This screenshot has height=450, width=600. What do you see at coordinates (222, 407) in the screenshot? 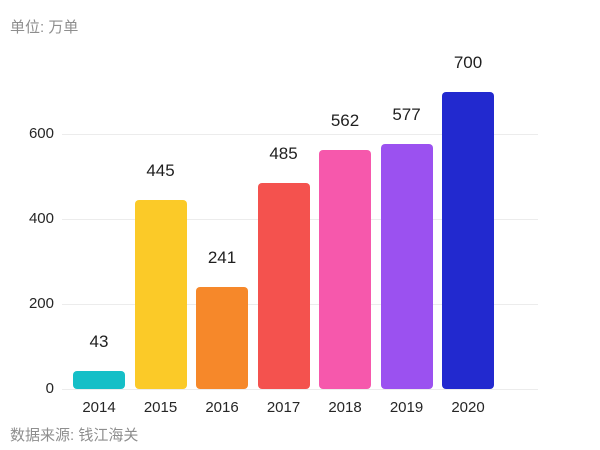
I see `x-tick-label-2016: 2016` at bounding box center [222, 407].